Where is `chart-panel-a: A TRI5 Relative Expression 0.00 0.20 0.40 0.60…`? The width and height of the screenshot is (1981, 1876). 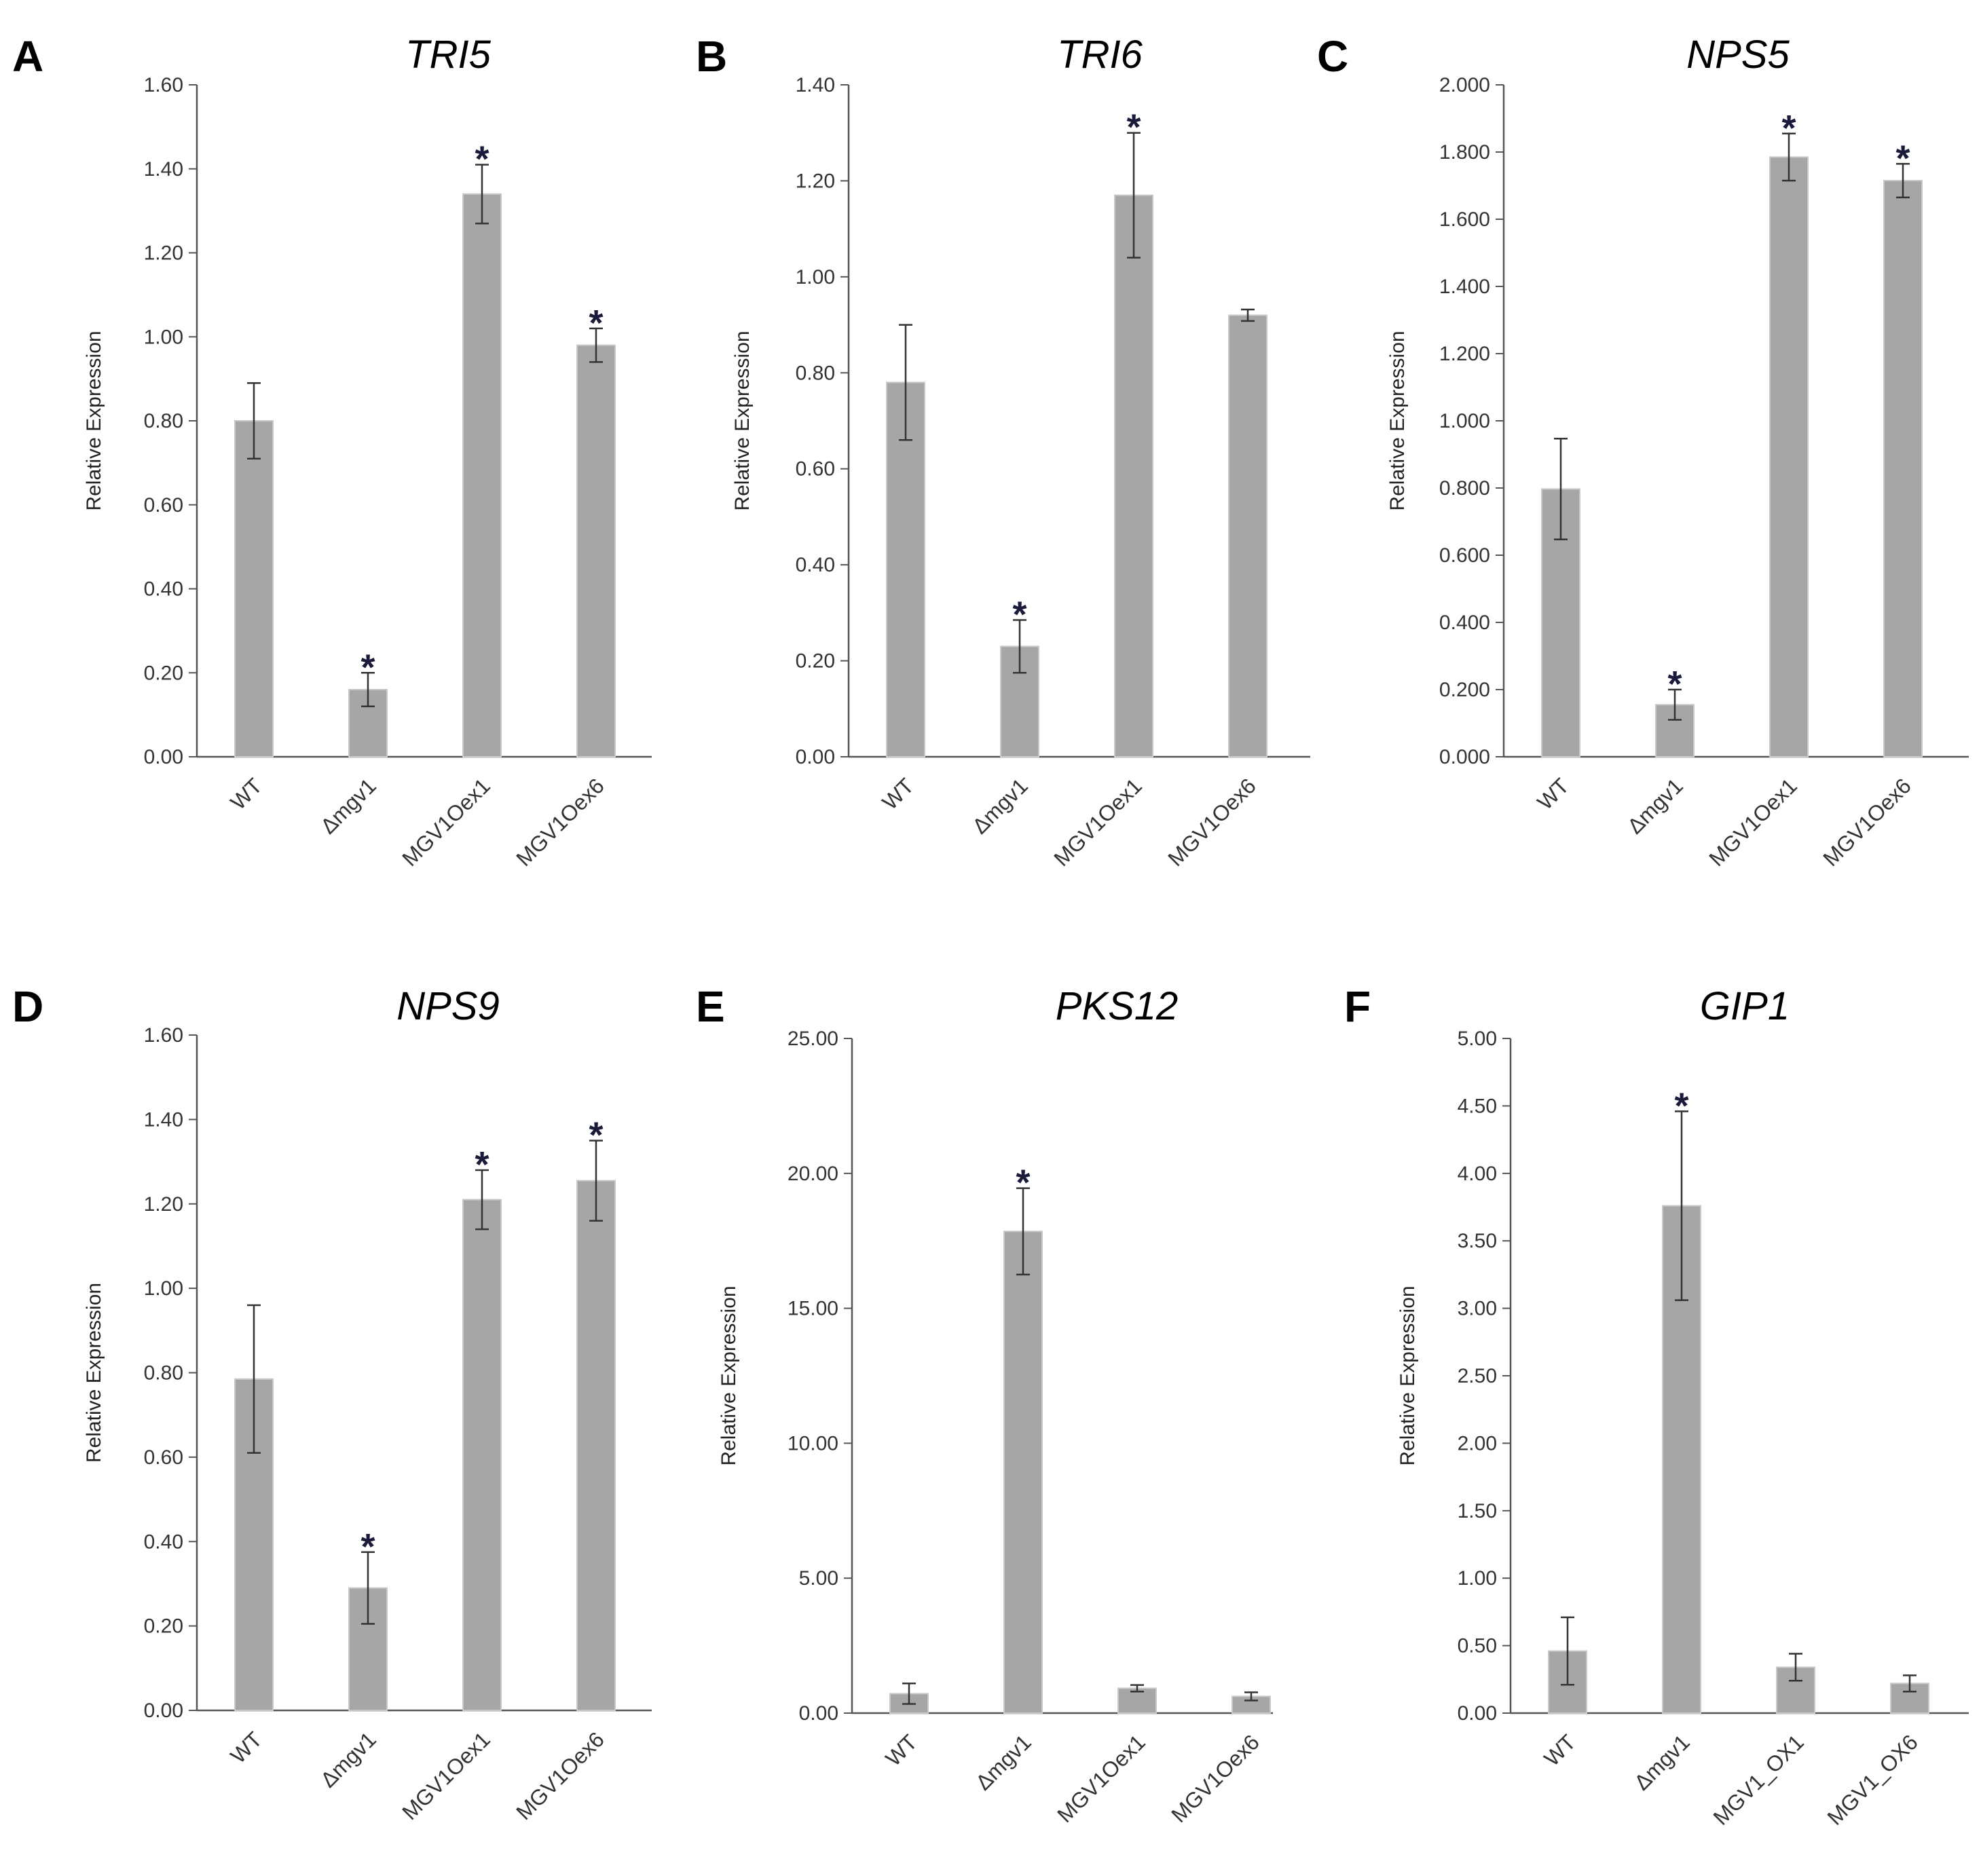 chart-panel-a: A TRI5 Relative Expression 0.00 0.20 0.40 0.60… is located at coordinates (332, 451).